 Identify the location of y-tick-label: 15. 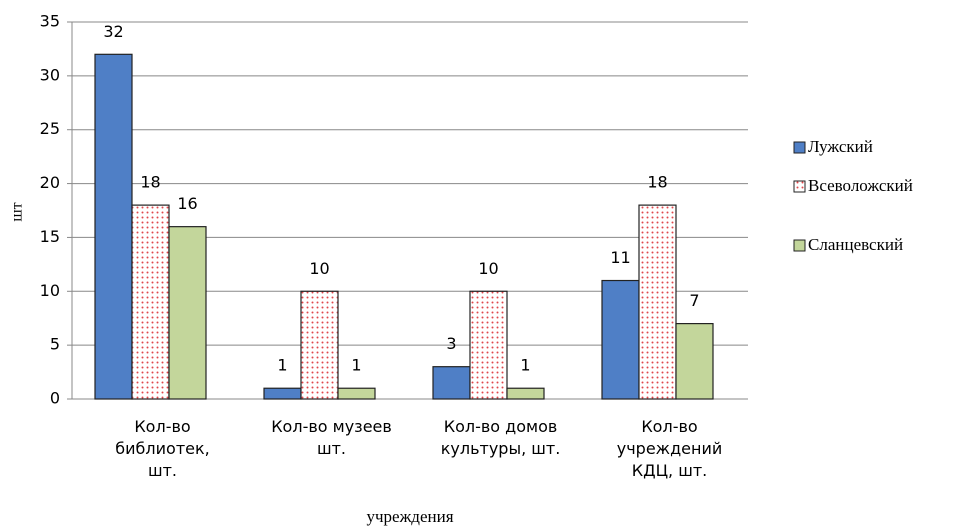
(50, 236).